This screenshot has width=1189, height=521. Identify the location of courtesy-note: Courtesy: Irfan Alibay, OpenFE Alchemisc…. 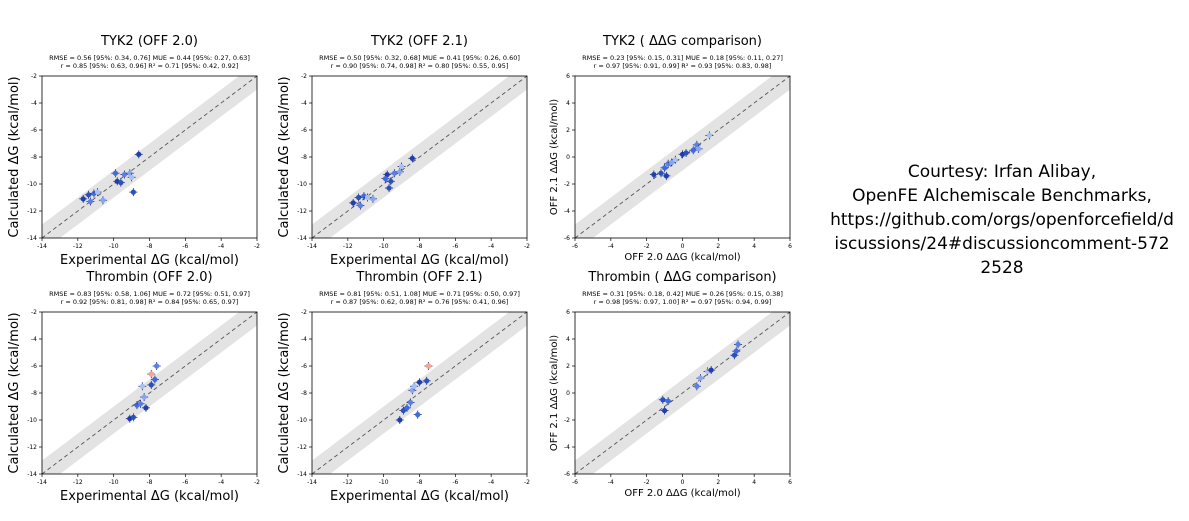
(1000, 220).